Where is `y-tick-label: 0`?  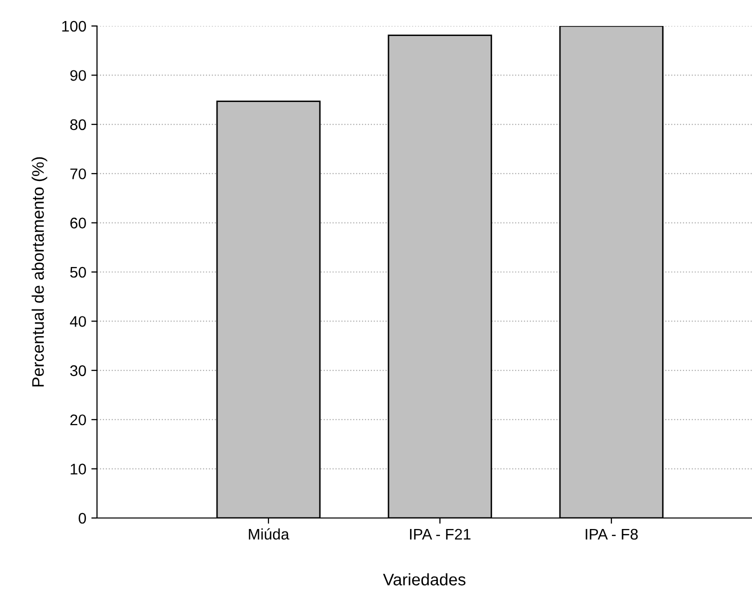 y-tick-label: 0 is located at coordinates (82, 518).